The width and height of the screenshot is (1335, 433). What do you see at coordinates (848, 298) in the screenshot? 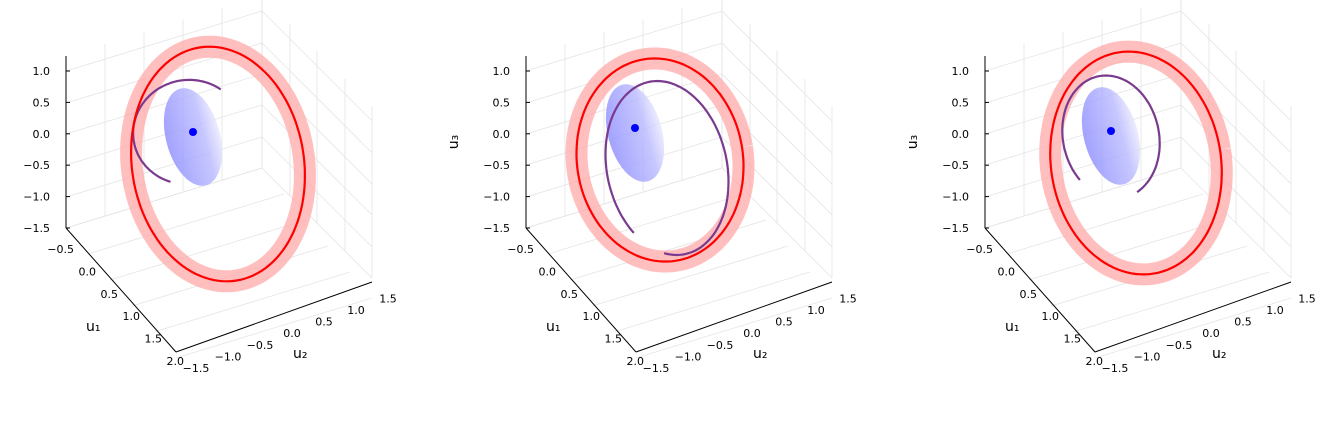
I see `y-tick-label: 1.5` at bounding box center [848, 298].